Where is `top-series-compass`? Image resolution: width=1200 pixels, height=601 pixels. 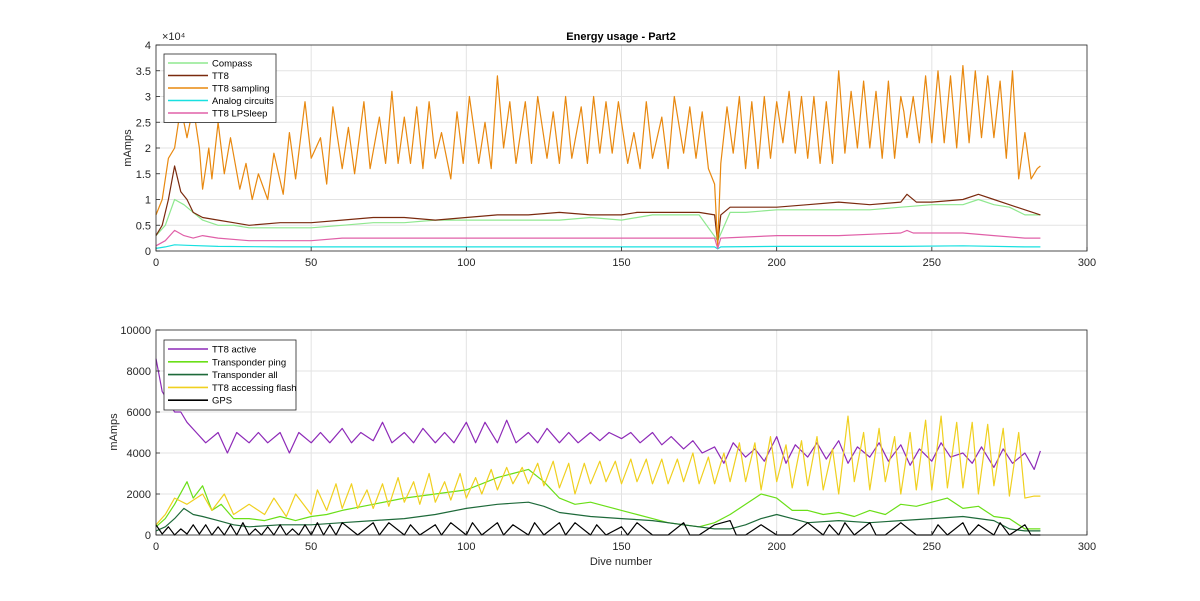 top-series-compass is located at coordinates (598, 220).